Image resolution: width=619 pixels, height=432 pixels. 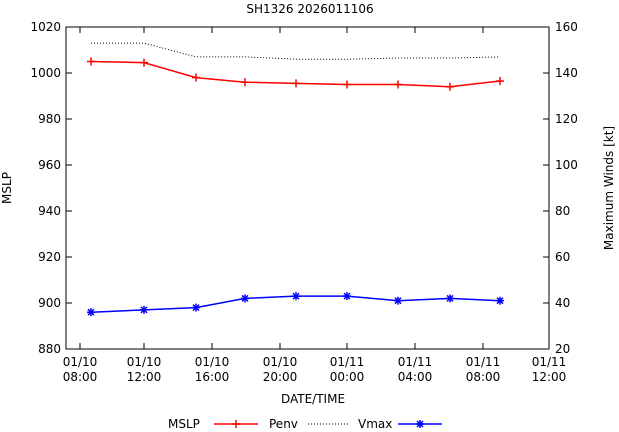 I want to click on left-tick-label: 1000, so click(x=45, y=73).